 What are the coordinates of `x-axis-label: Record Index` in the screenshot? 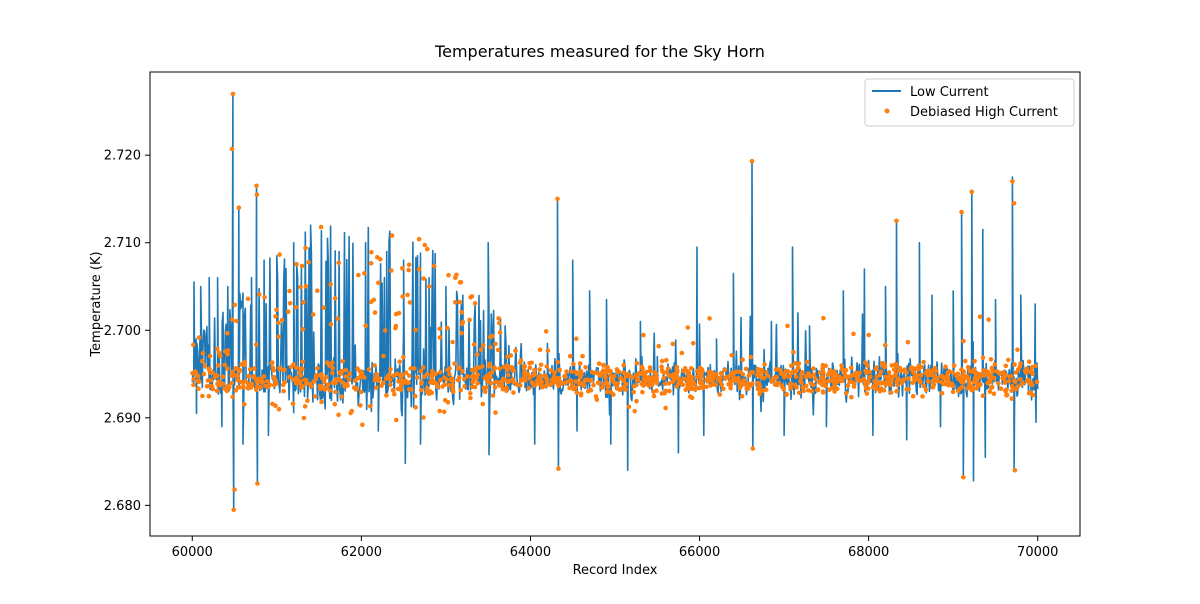 It's located at (615, 570).